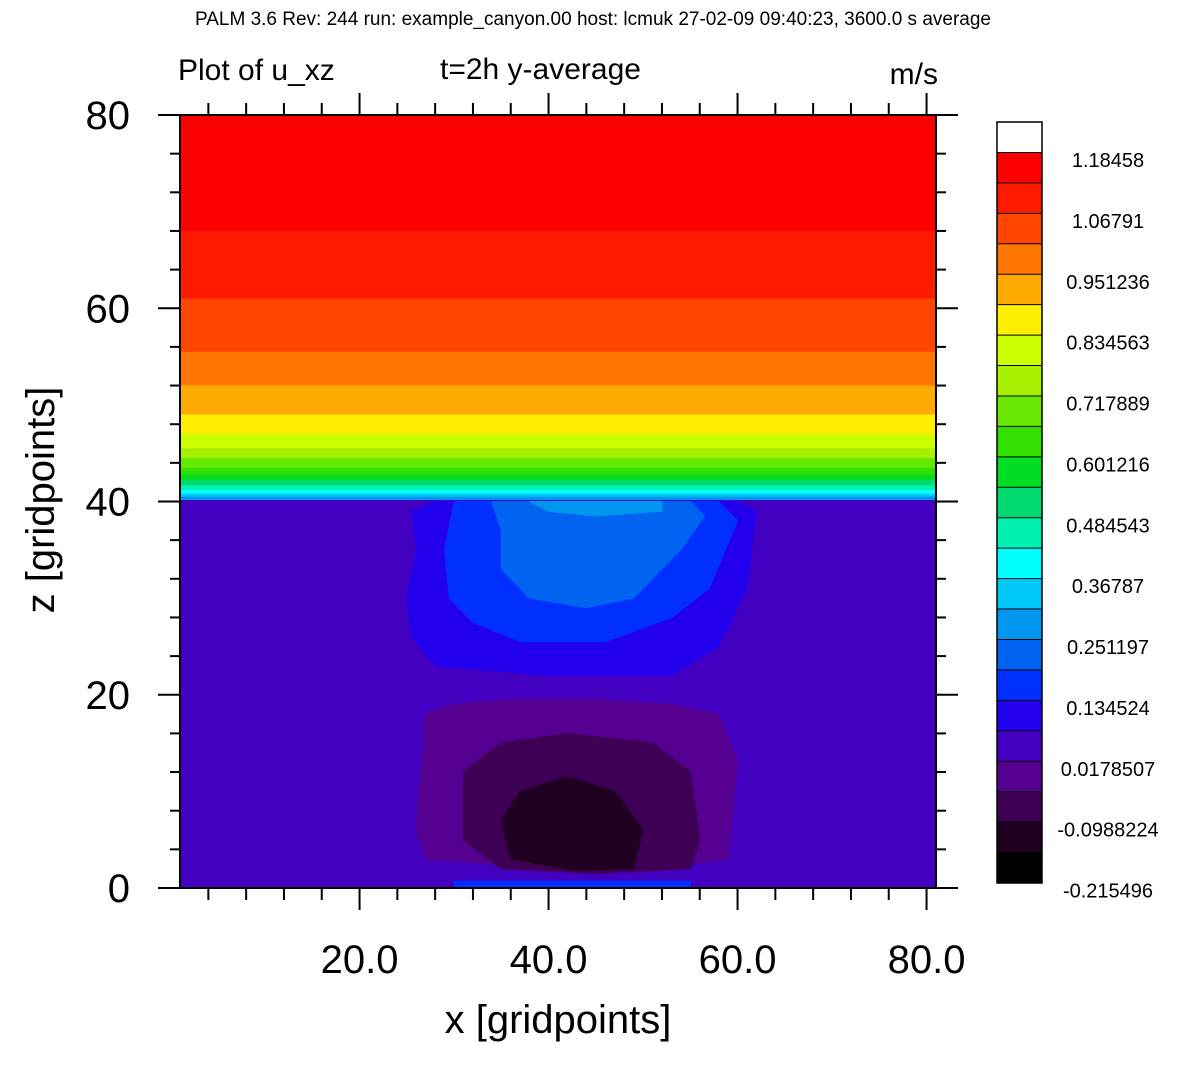 This screenshot has width=1183, height=1065. I want to click on chart-title: Plot of u_xz, so click(256, 70).